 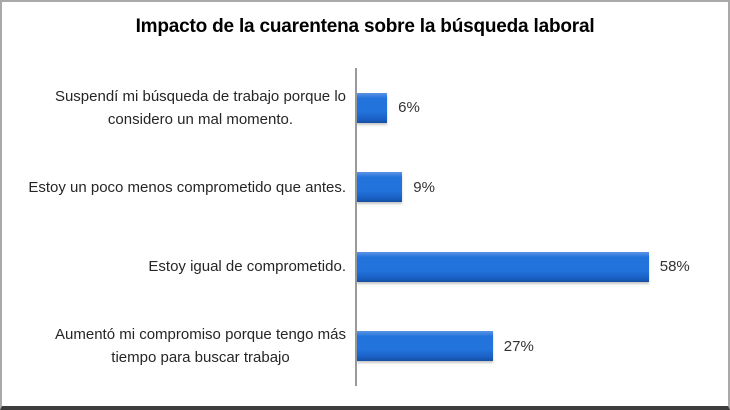 I want to click on category-label: Estoy igual de comprometido., so click(x=247, y=267).